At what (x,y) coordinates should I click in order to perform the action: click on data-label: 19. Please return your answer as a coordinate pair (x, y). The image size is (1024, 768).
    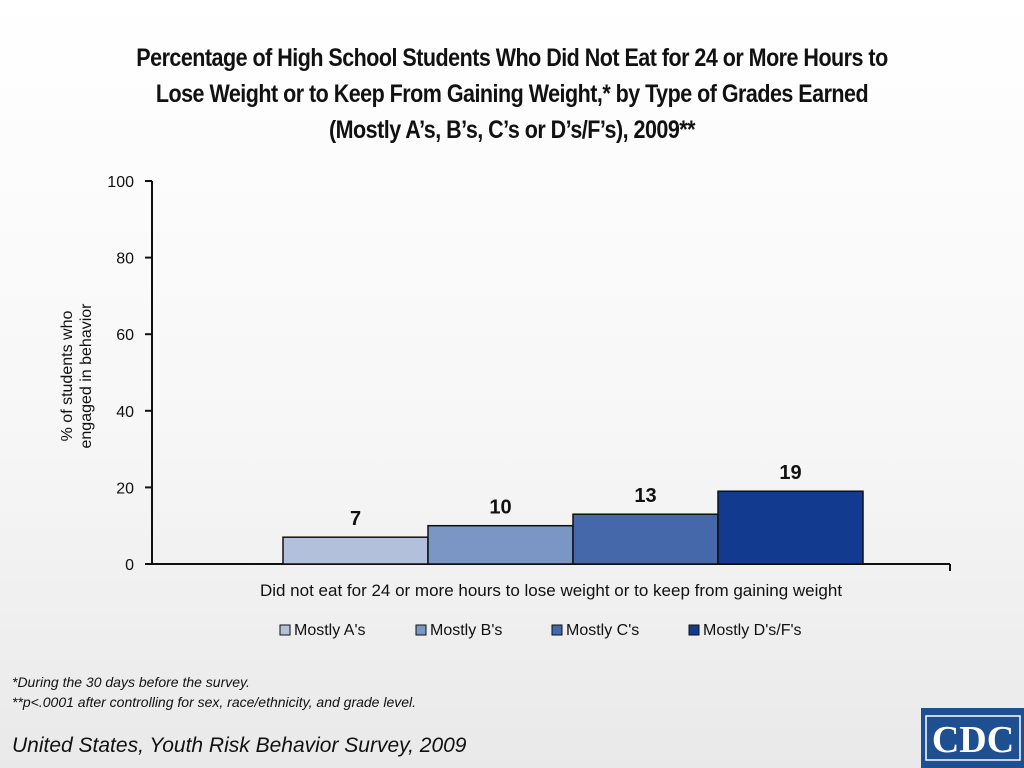
    Looking at the image, I should click on (790, 473).